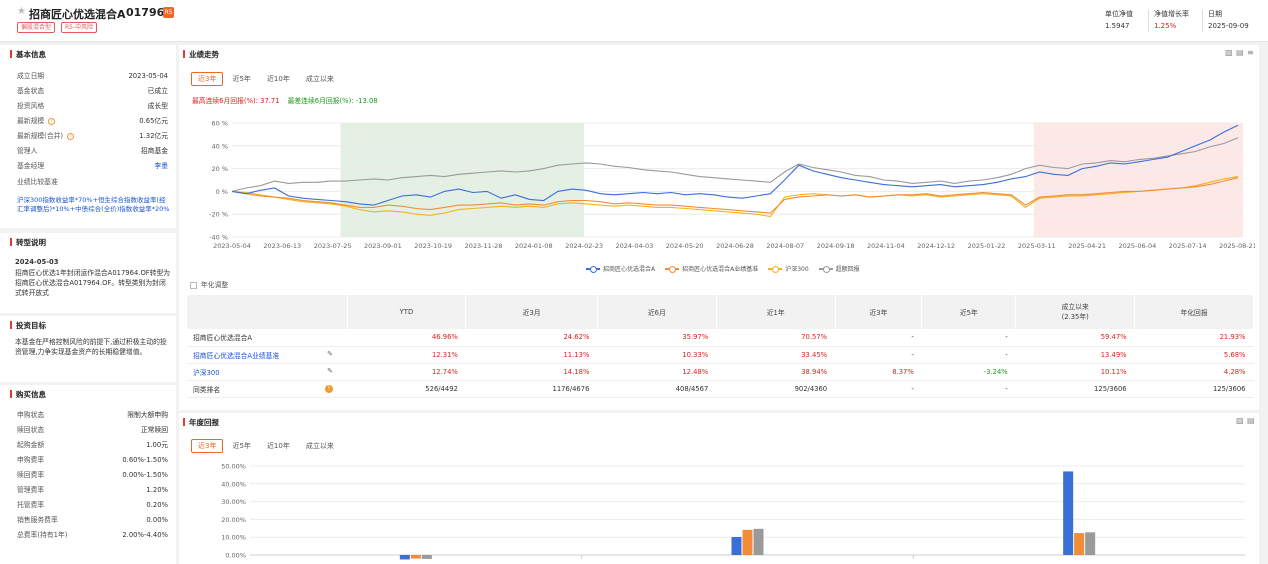 Image resolution: width=1268 pixels, height=564 pixels. I want to click on metric-label: 净值增长率, so click(1171, 14).